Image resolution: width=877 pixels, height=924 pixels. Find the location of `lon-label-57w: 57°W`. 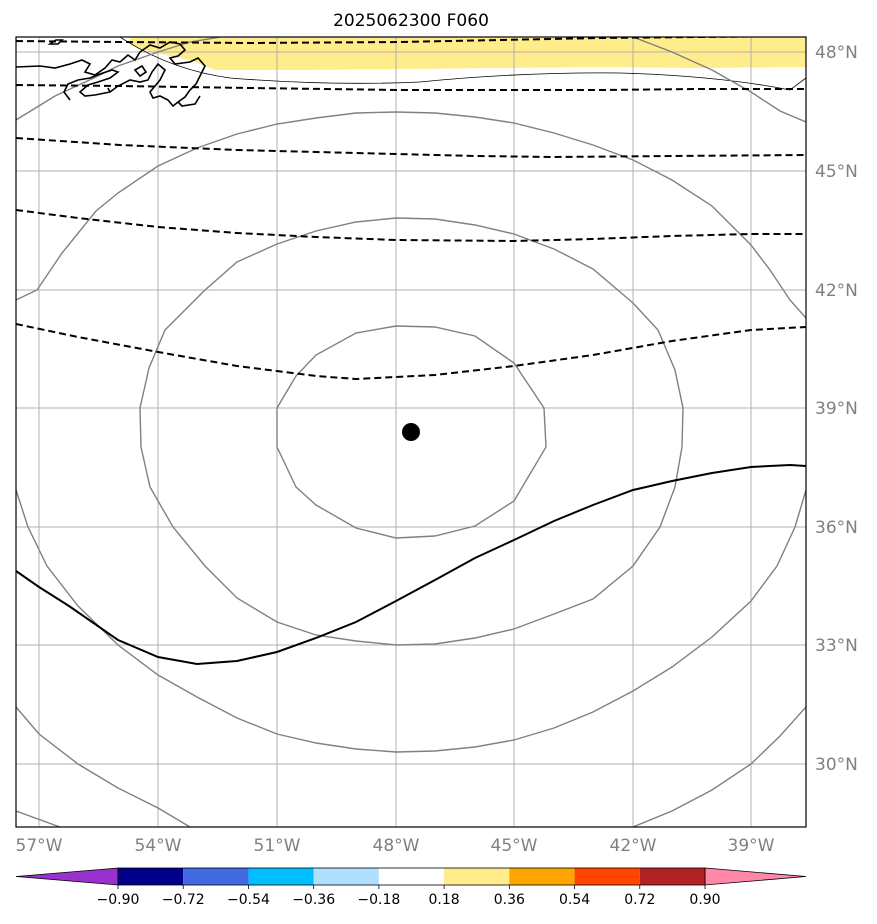

lon-label-57w: 57°W is located at coordinates (39, 846).